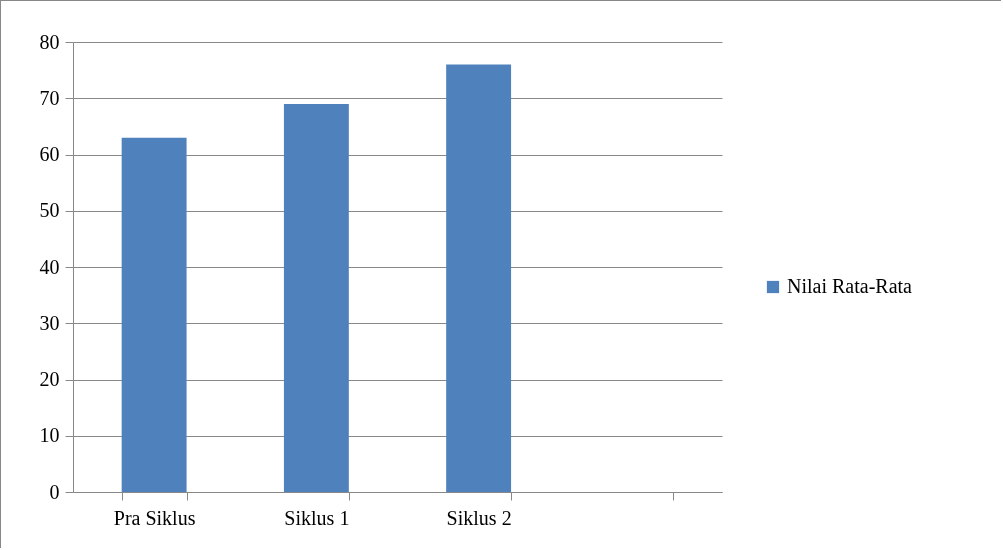  What do you see at coordinates (54, 491) in the screenshot?
I see `y-tick-label: 0` at bounding box center [54, 491].